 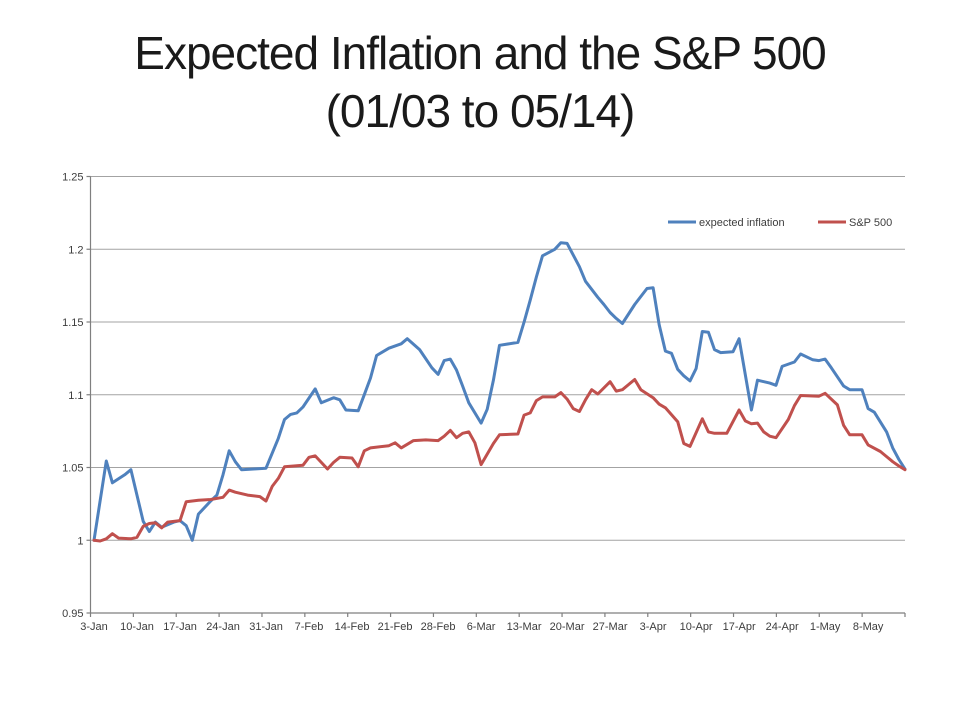 I want to click on legend-label-expected-inflation: expected inflation, so click(x=742, y=223).